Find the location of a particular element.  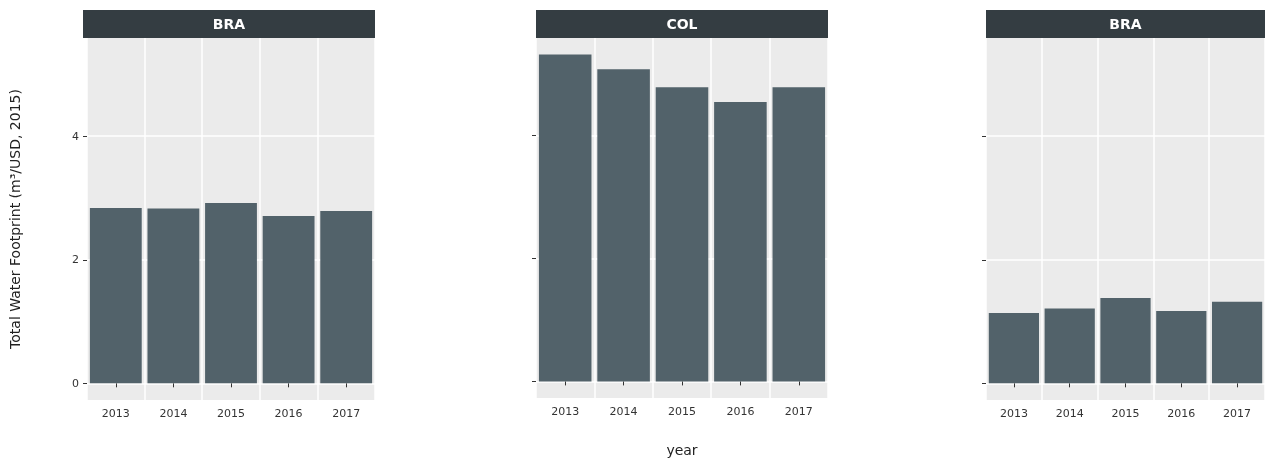

chart-title: COL is located at coordinates (682, 24).